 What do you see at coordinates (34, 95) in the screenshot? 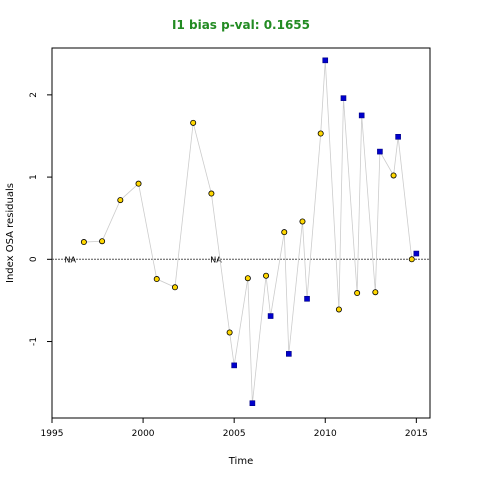
I see `y-tick-label: 2` at bounding box center [34, 95].